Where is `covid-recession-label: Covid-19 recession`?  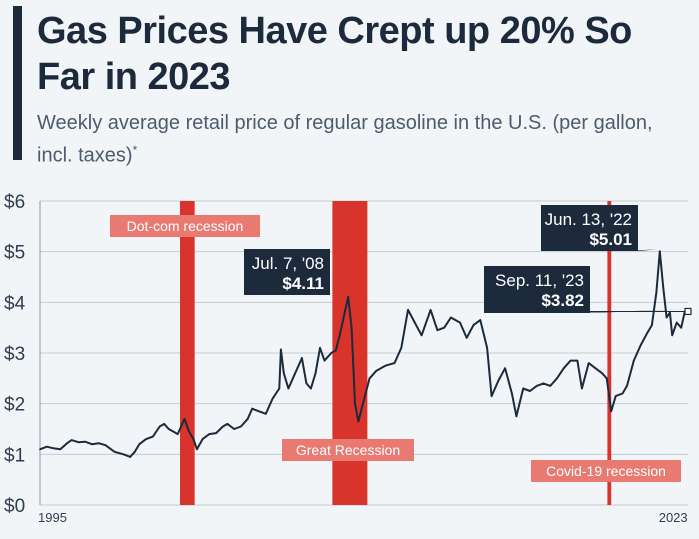
covid-recession-label: Covid-19 recession is located at coordinates (606, 471).